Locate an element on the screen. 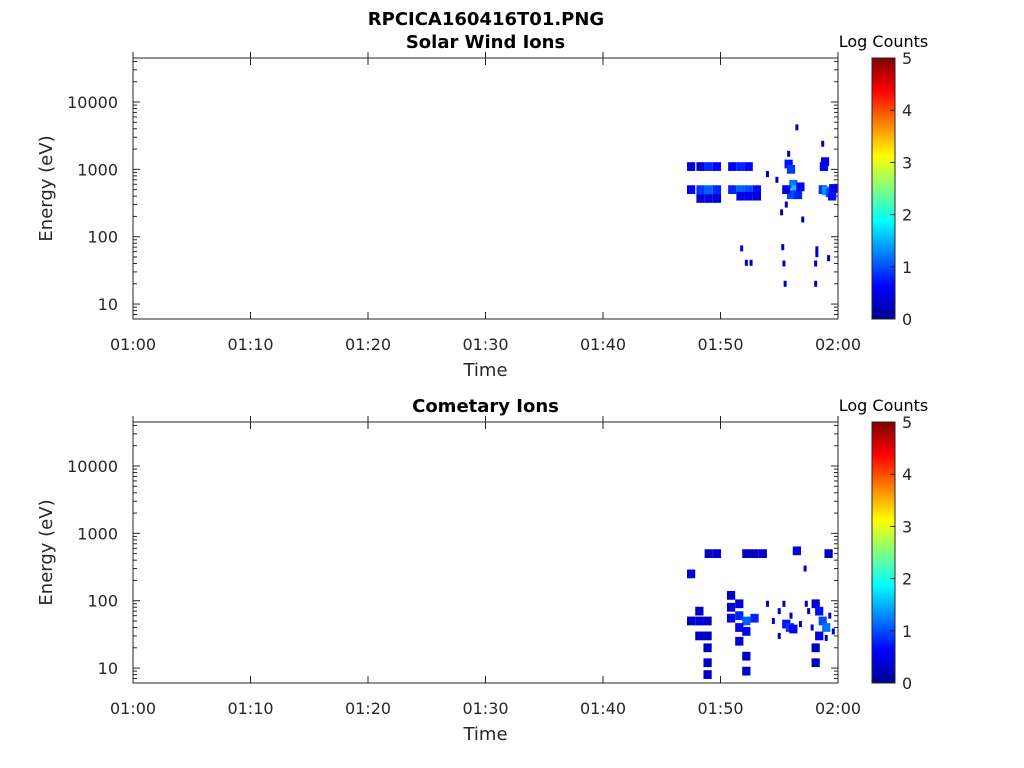  x-tick-label: 01:30 is located at coordinates (485, 344).